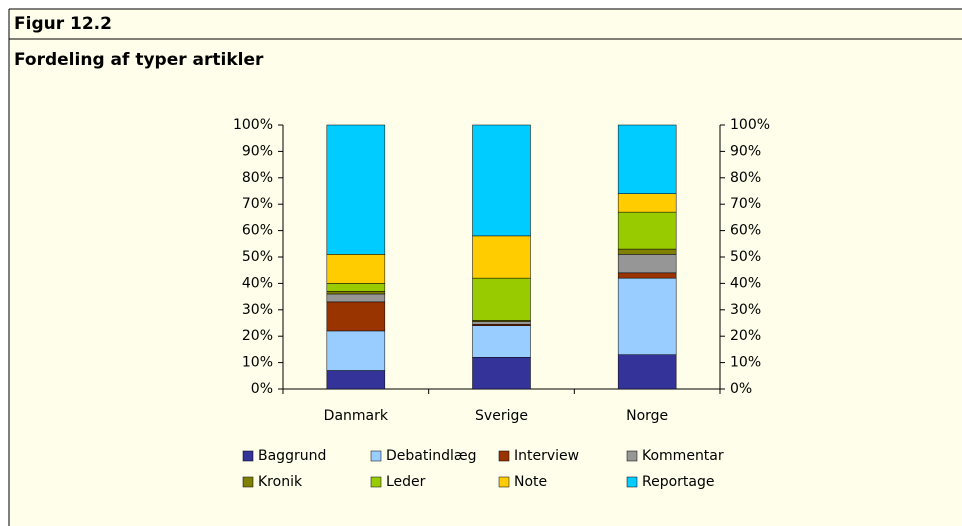 This screenshot has height=526, width=962. I want to click on y2-tick-label: 40%, so click(745, 283).